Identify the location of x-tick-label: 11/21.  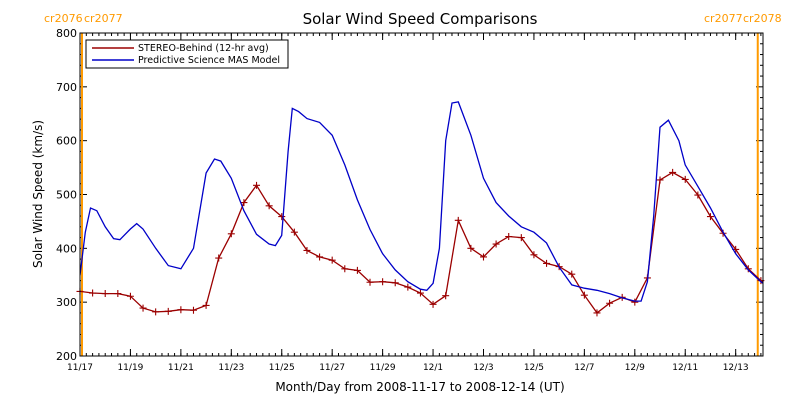
(181, 368).